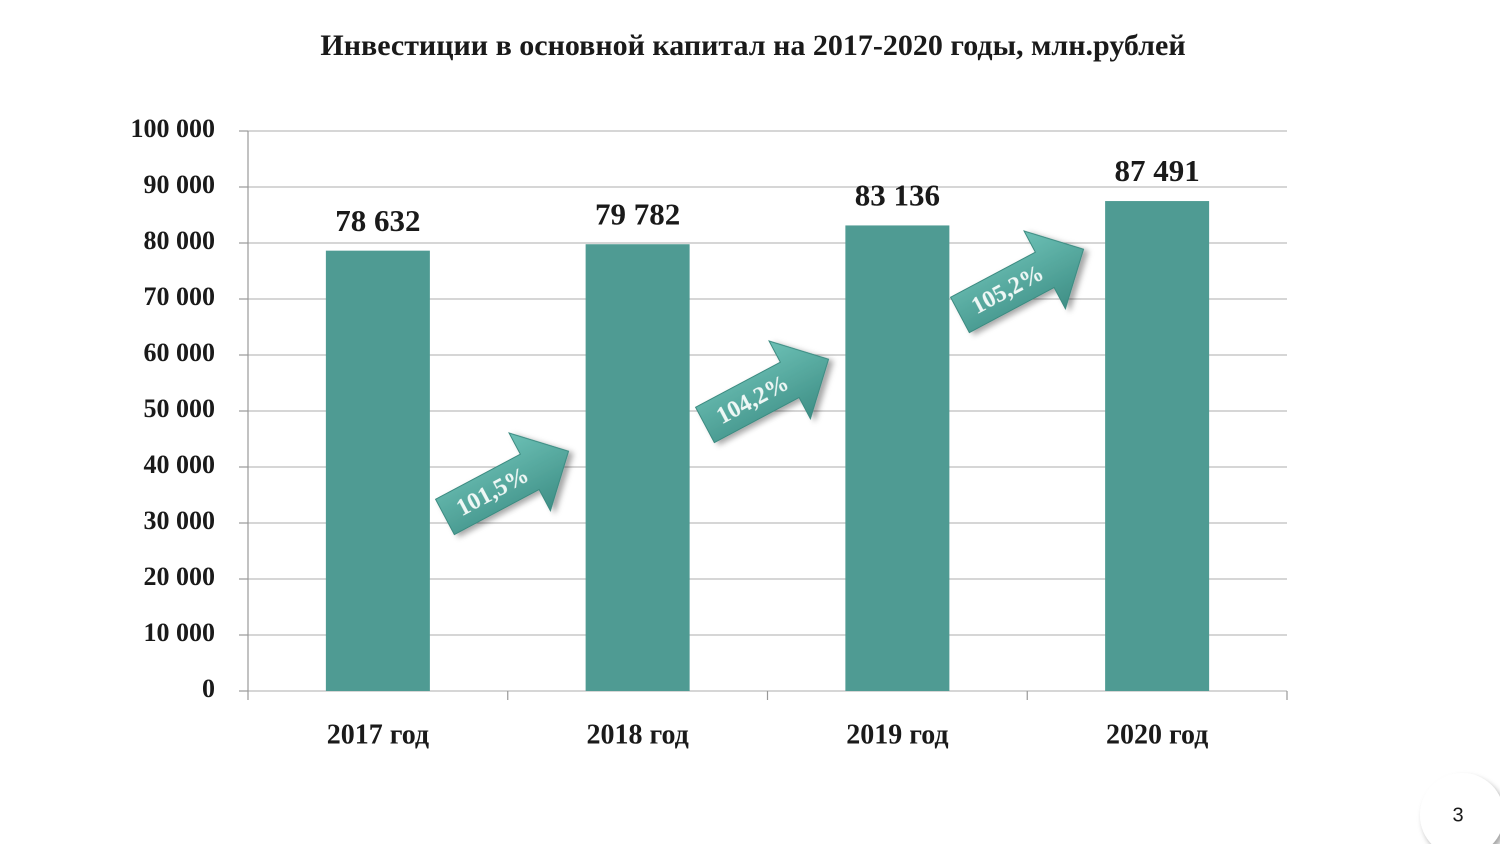 The image size is (1500, 844). What do you see at coordinates (180, 240) in the screenshot?
I see `y-tick-label: 80 000` at bounding box center [180, 240].